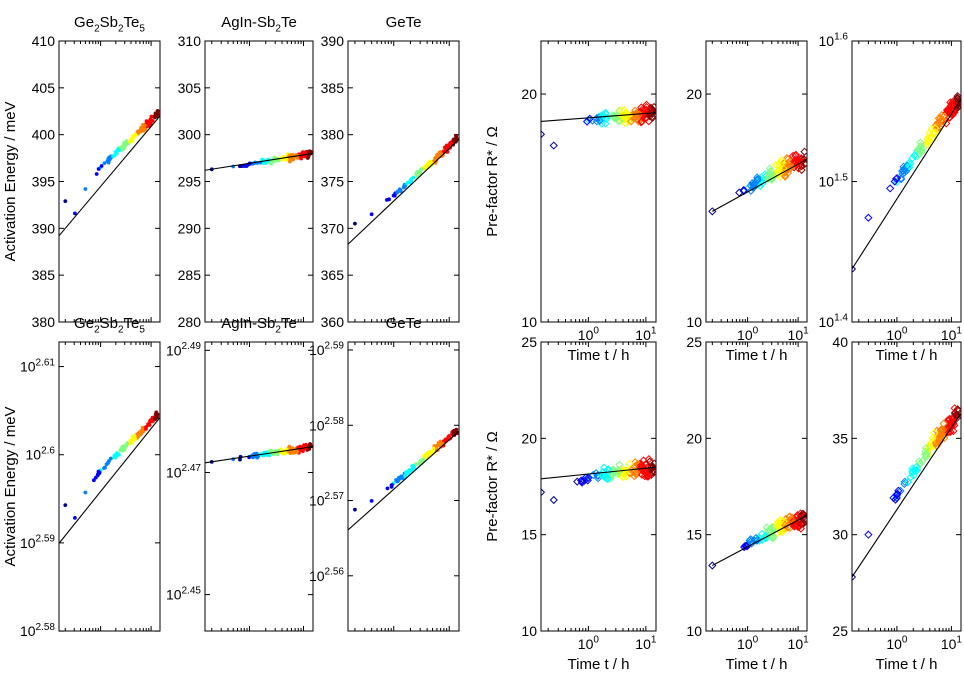  What do you see at coordinates (10, 181) in the screenshot?
I see `y-axis-label: Activation Energy / meV` at bounding box center [10, 181].